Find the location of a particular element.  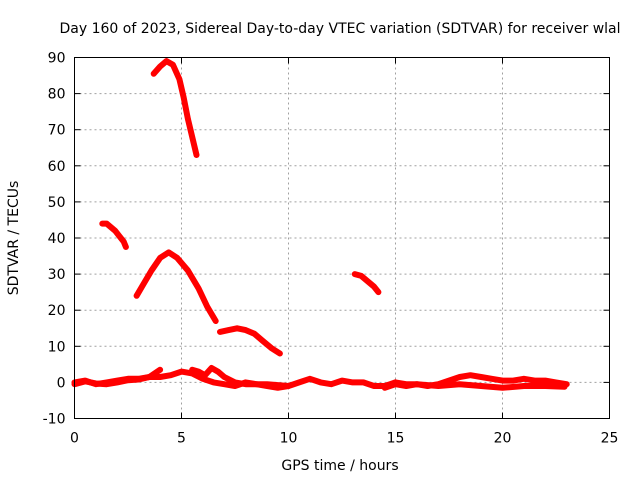

series-base-b is located at coordinates (117, 377).